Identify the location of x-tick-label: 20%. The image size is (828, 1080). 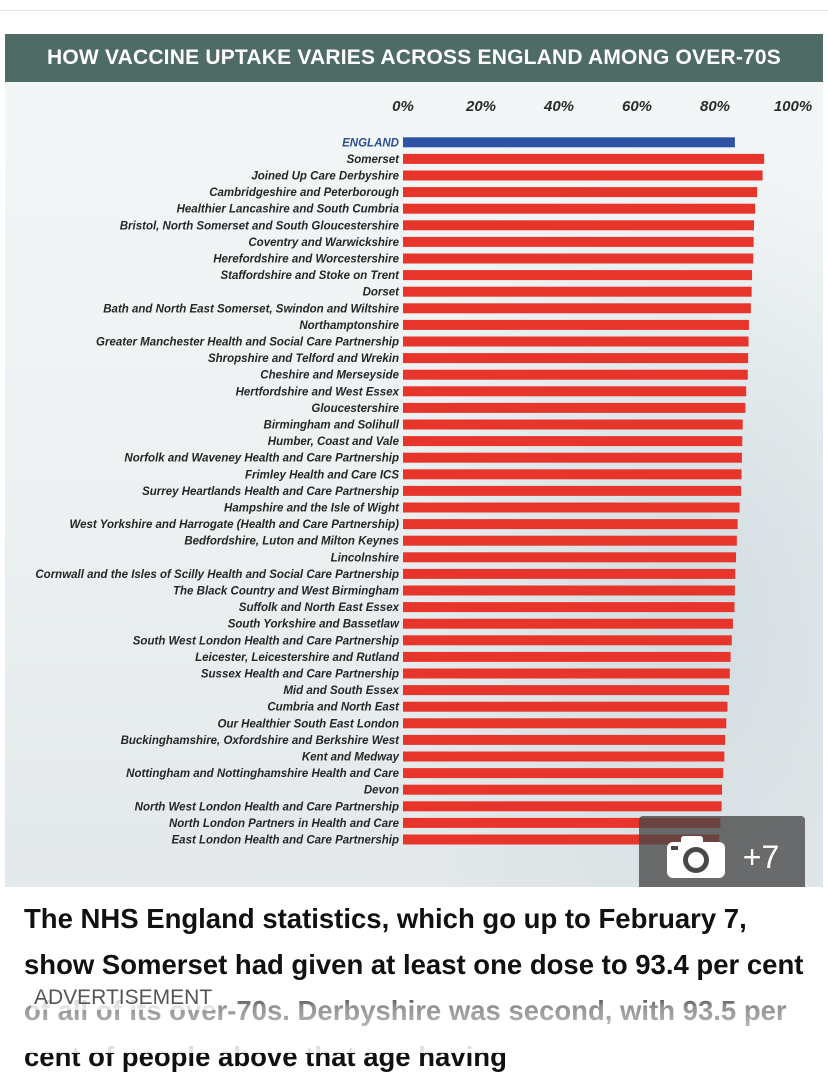
(480, 106).